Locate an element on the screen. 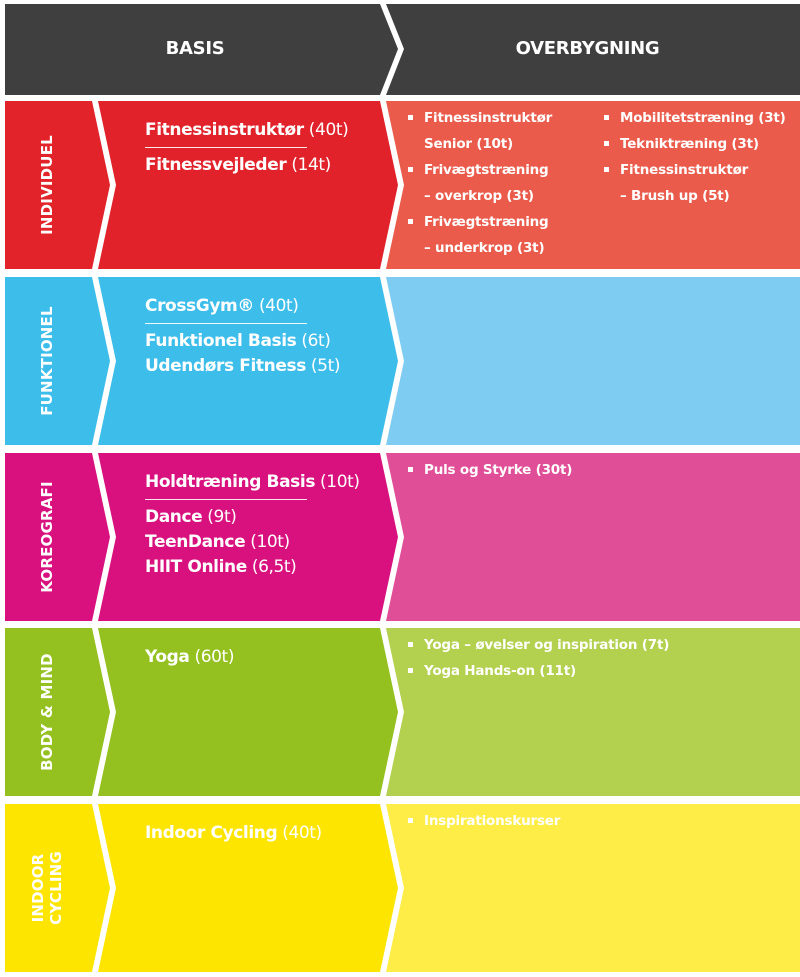  overbygning-course-line: Mobilitetstræning (3t) is located at coordinates (703, 118).